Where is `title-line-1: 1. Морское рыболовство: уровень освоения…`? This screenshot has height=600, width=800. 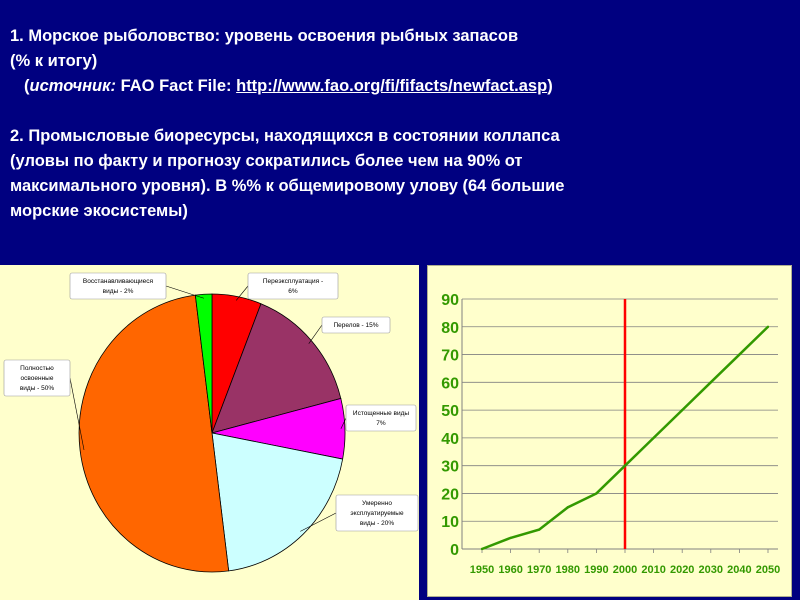 title-line-1: 1. Морское рыболовство: уровень освоения… is located at coordinates (264, 36).